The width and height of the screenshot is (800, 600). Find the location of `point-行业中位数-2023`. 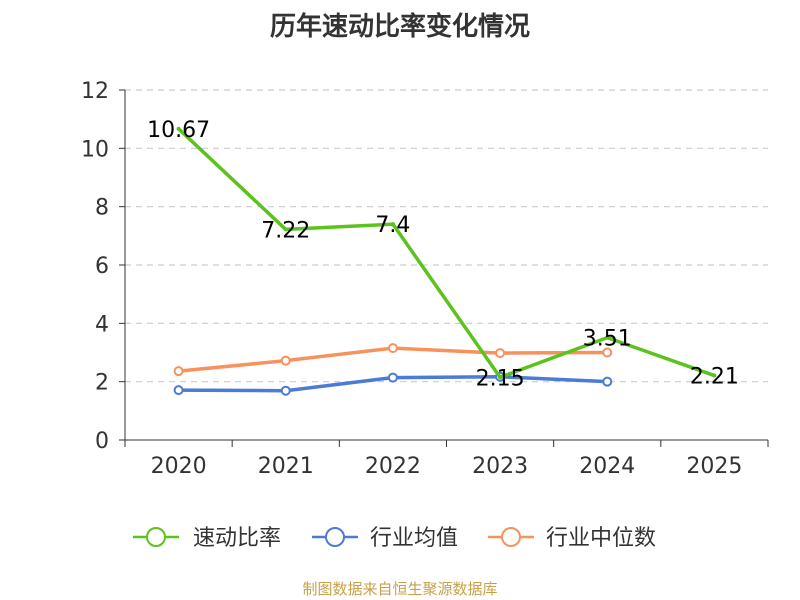

point-行业中位数-2023 is located at coordinates (500, 353).